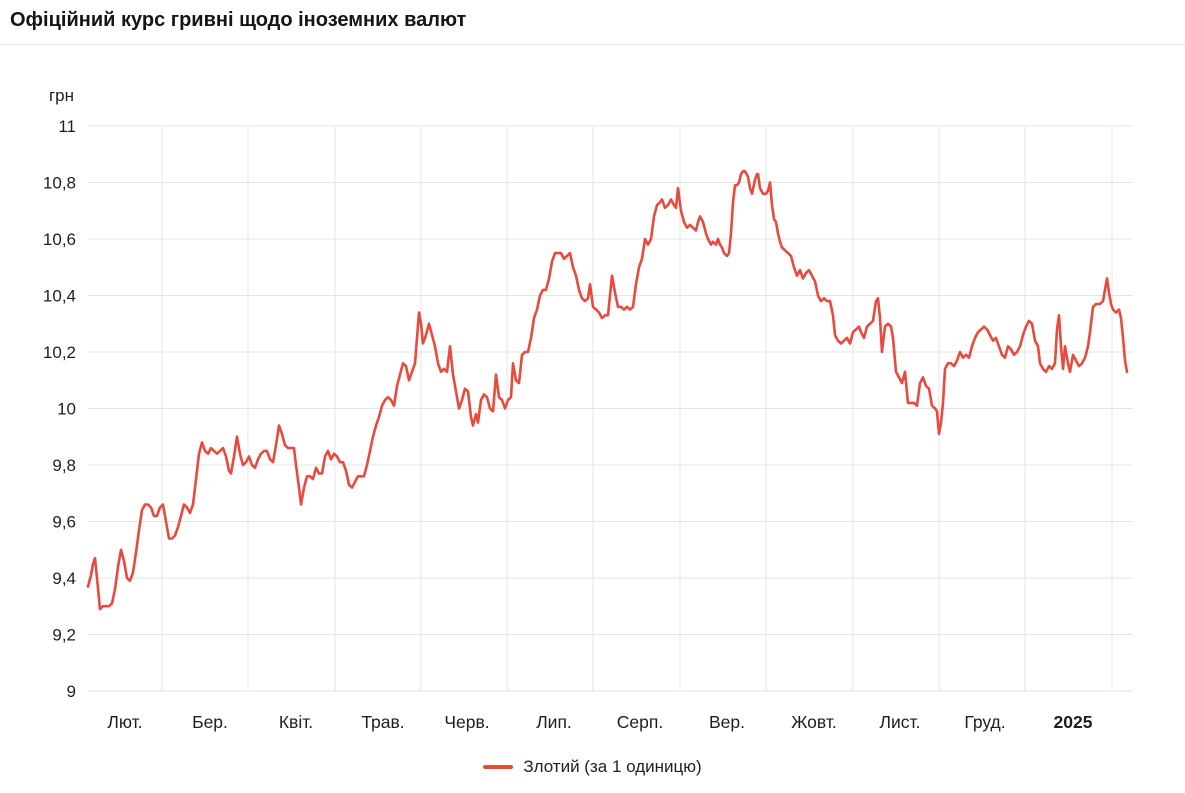 Image resolution: width=1185 pixels, height=793 pixels. I want to click on x-tick-label: Лип., so click(554, 722).